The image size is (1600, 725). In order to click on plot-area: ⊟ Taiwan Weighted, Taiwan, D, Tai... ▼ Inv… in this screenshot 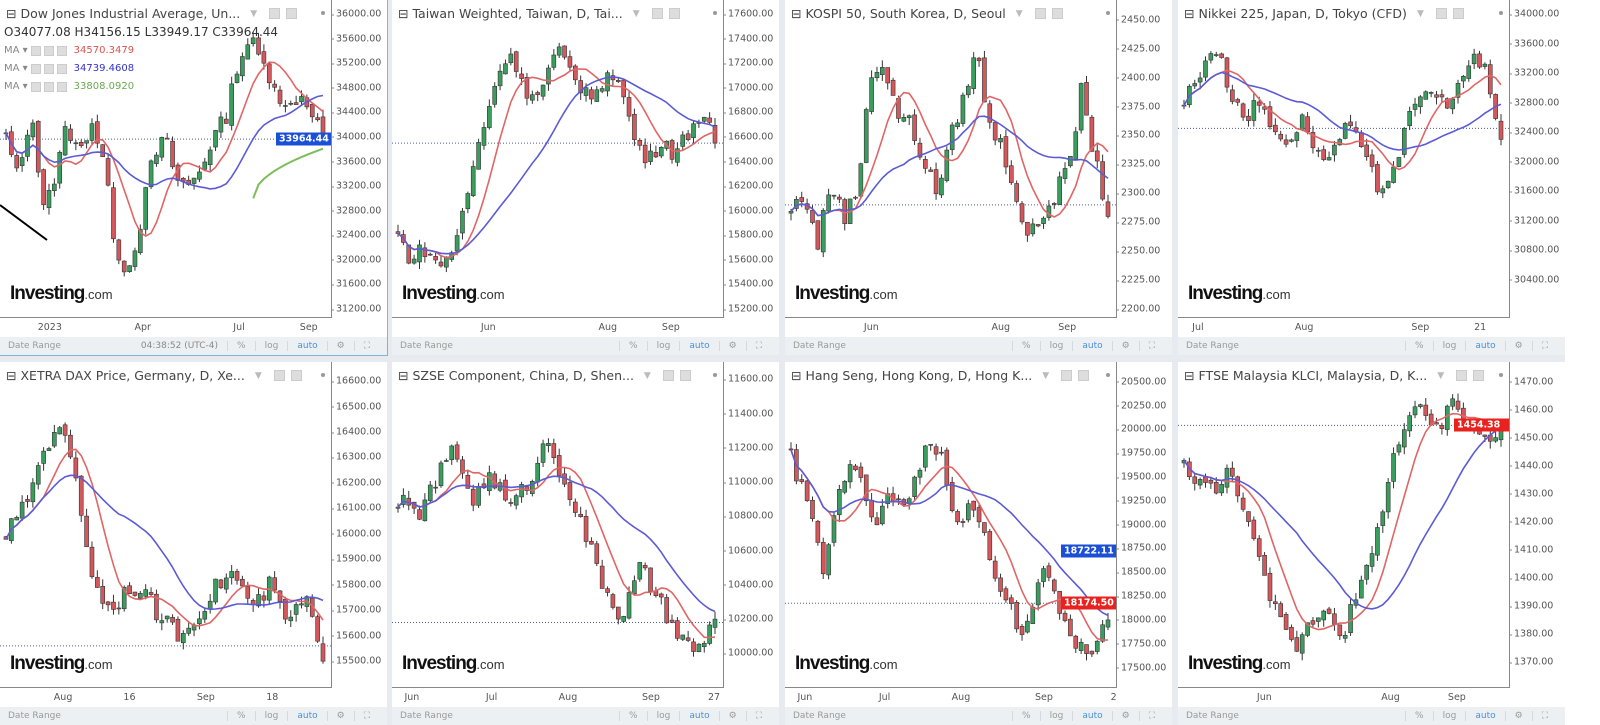, I will do `click(558, 158)`.